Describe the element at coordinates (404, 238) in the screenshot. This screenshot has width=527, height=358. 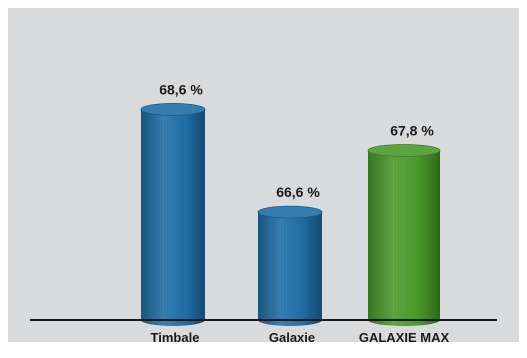
I see `bar-body-galaxie-max` at that location.